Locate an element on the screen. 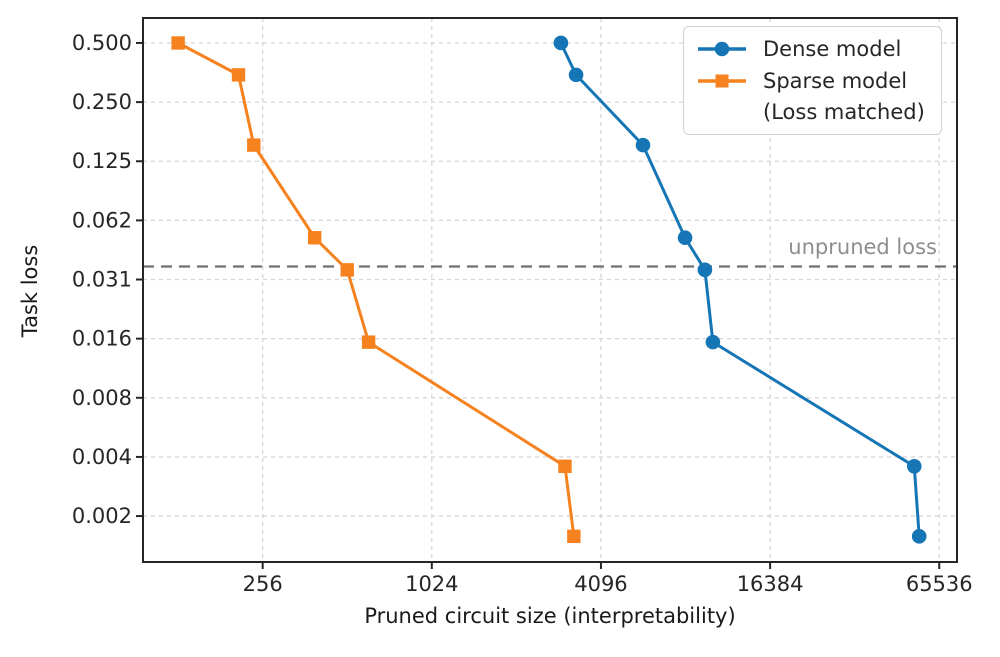 The height and width of the screenshot is (657, 1000). y-tick-label: 0.250 is located at coordinates (102, 102).